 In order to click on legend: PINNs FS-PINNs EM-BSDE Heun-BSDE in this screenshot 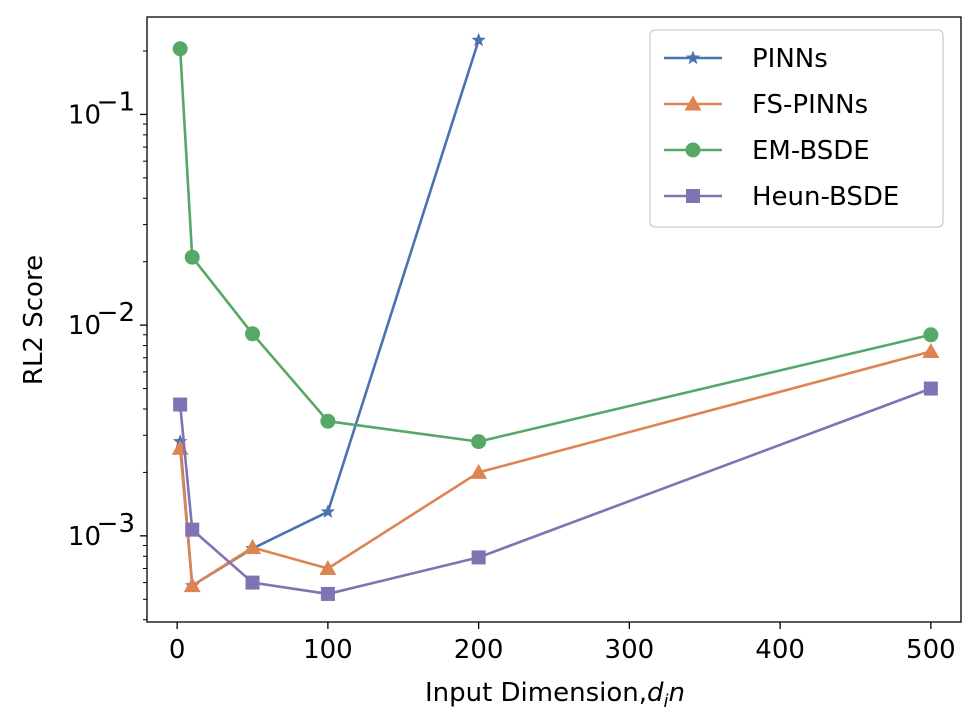, I will do `click(796, 128)`.